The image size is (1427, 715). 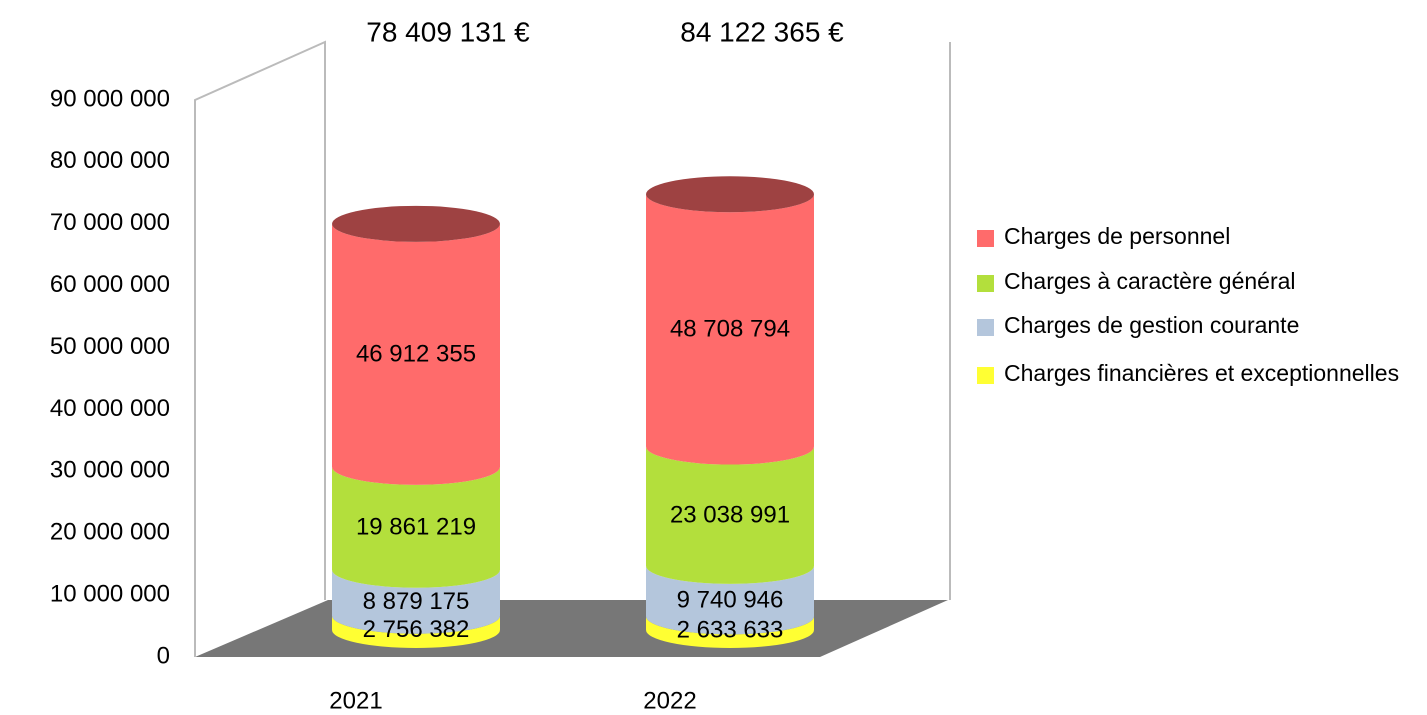 I want to click on floor, so click(x=571, y=628).